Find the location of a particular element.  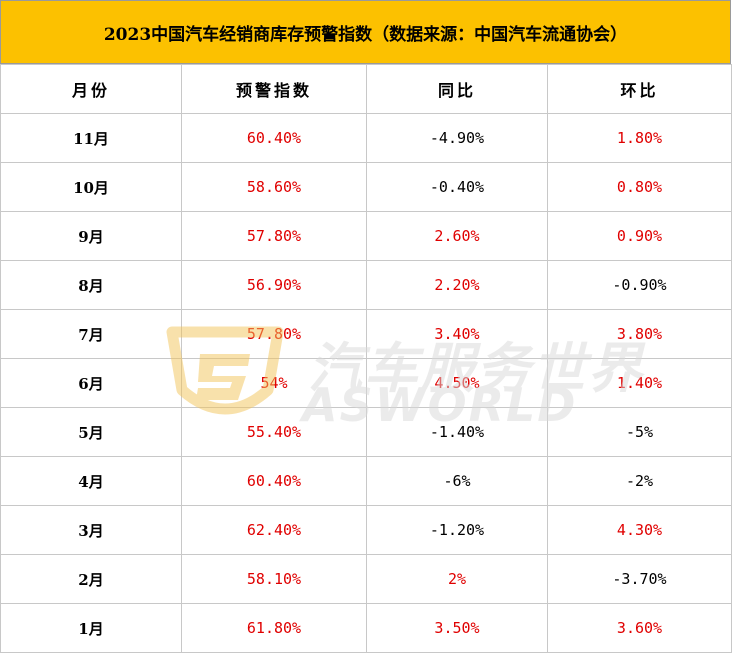

table-row: 11月 60.40% -4.90% 1.80% is located at coordinates (366, 138).